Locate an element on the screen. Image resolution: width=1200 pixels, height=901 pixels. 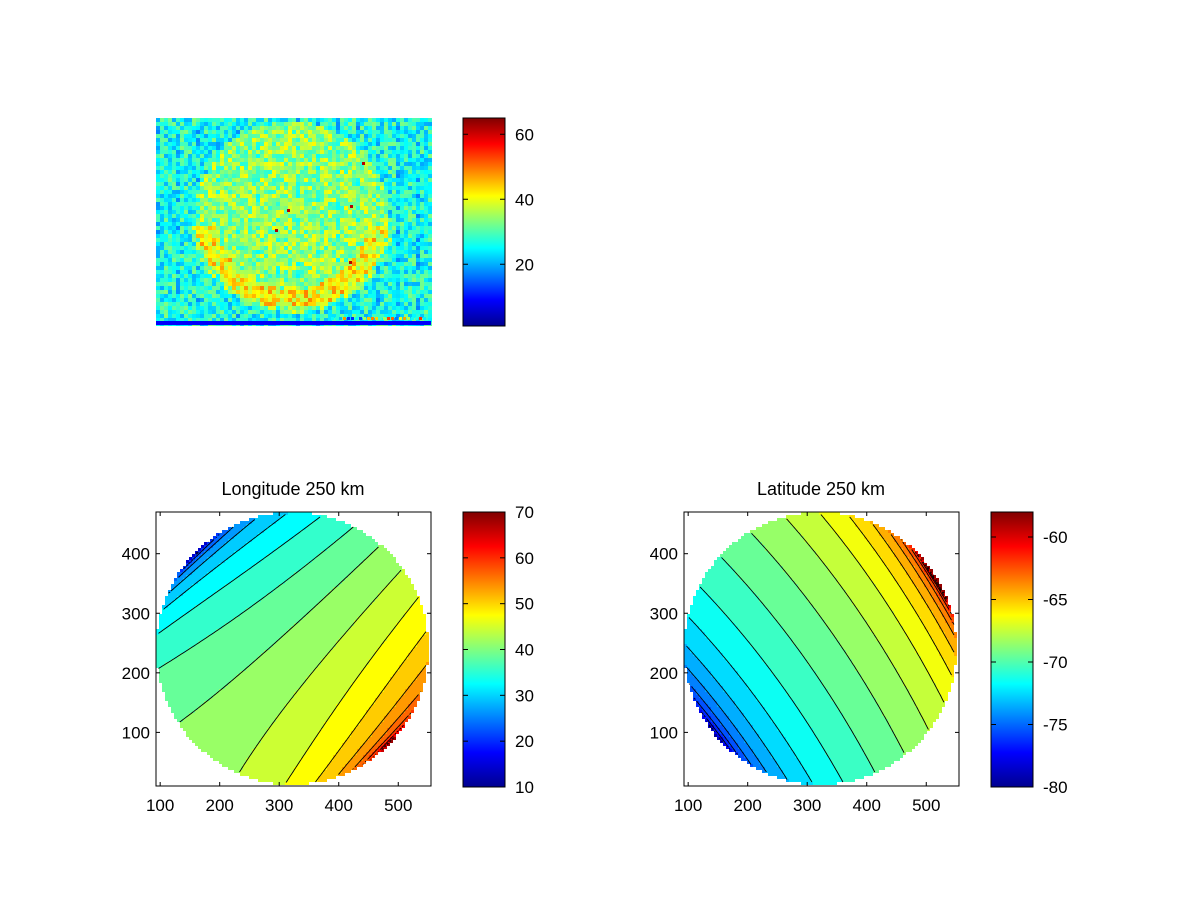
intensity-artifact is located at coordinates (420, 318).